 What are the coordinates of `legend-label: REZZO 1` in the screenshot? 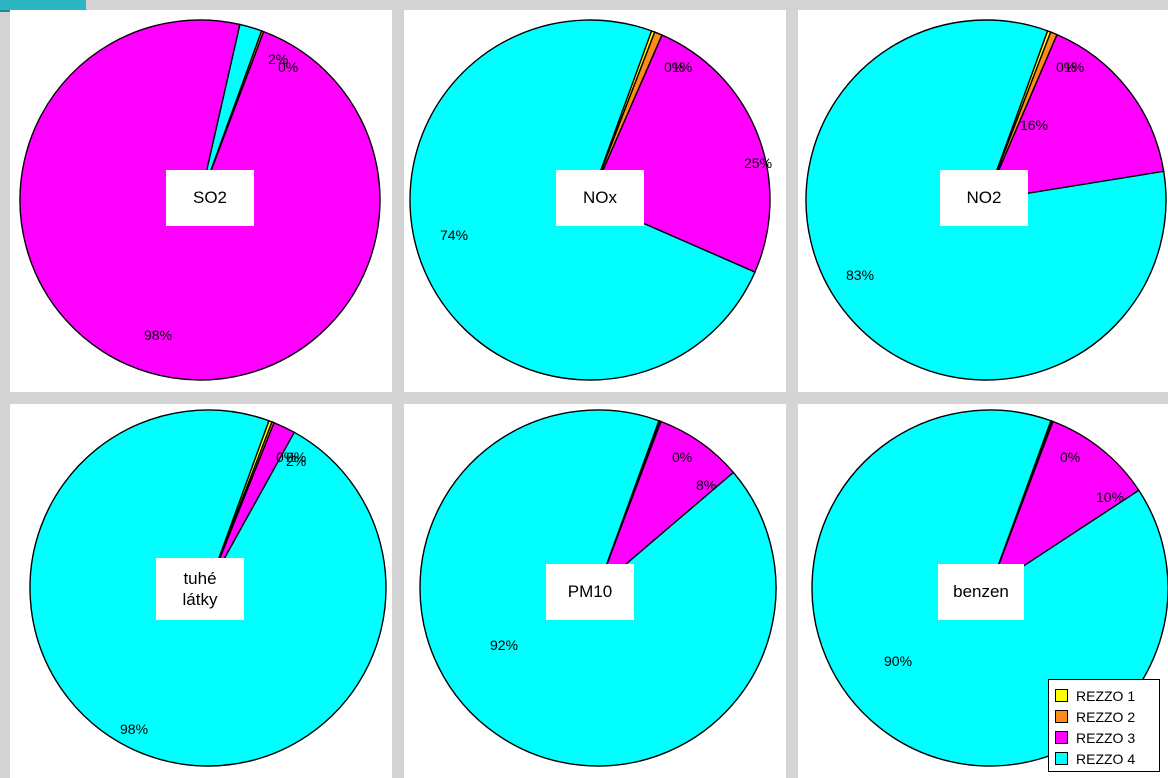 It's located at (1106, 695).